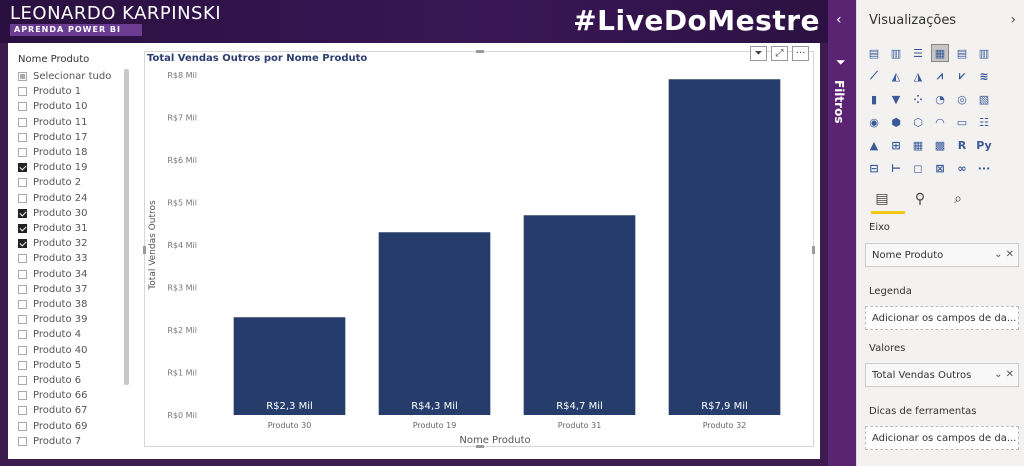 This screenshot has width=1024, height=466. I want to click on slicer-item: Produto 11, so click(53, 122).